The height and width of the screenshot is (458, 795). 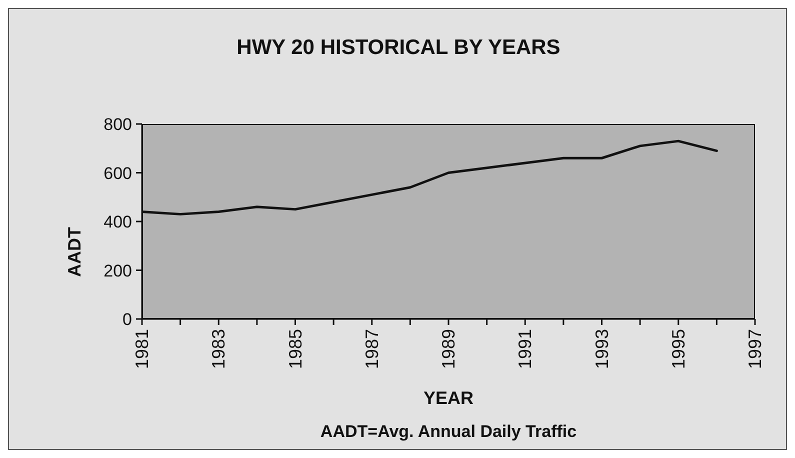 What do you see at coordinates (218, 349) in the screenshot?
I see `x-tick-label: 1983` at bounding box center [218, 349].